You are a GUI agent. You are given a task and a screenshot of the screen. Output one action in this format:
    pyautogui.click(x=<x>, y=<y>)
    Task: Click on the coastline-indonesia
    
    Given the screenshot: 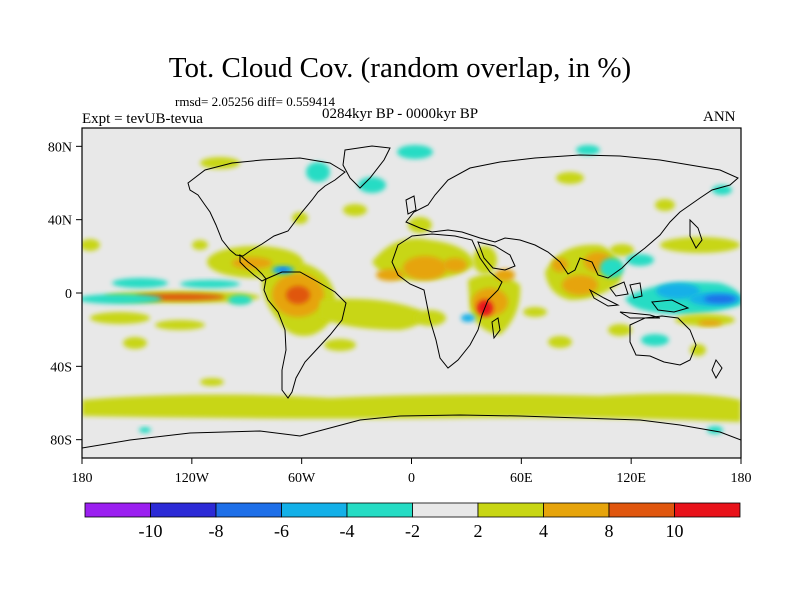 What is the action you would take?
    pyautogui.click(x=624, y=300)
    